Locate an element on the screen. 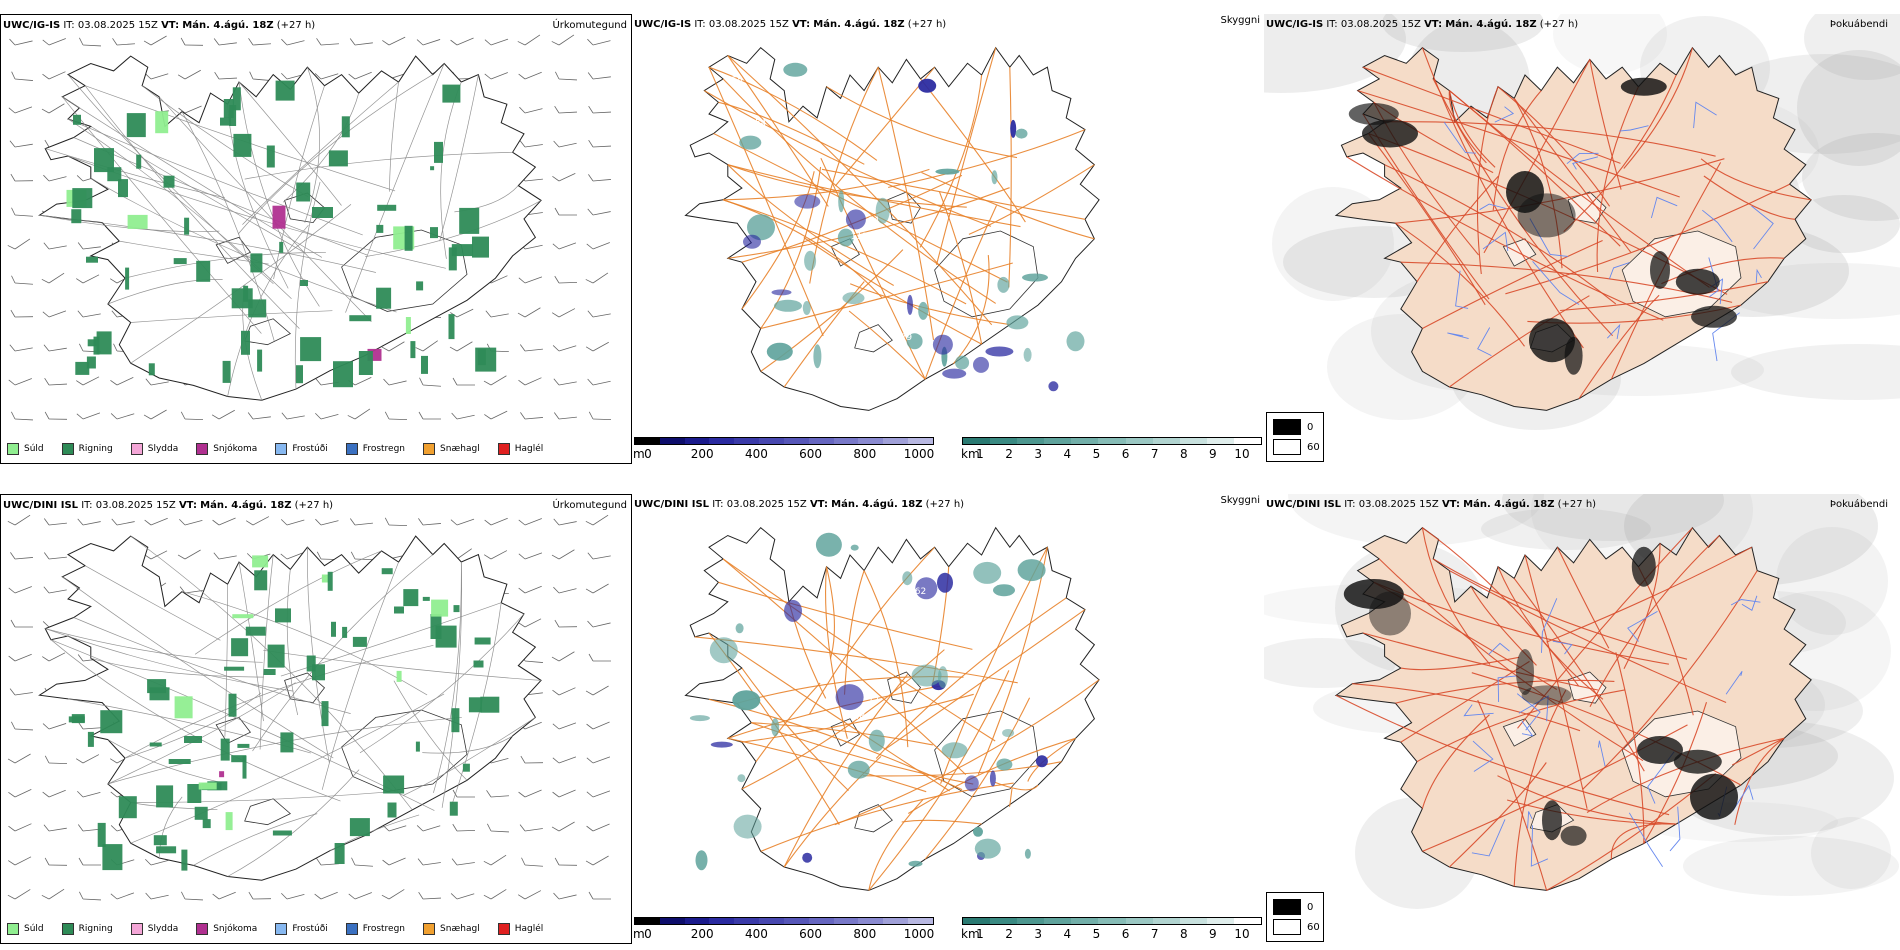 The height and width of the screenshot is (950, 1900). colorbar-tick-label: 10 is located at coordinates (1242, 454).